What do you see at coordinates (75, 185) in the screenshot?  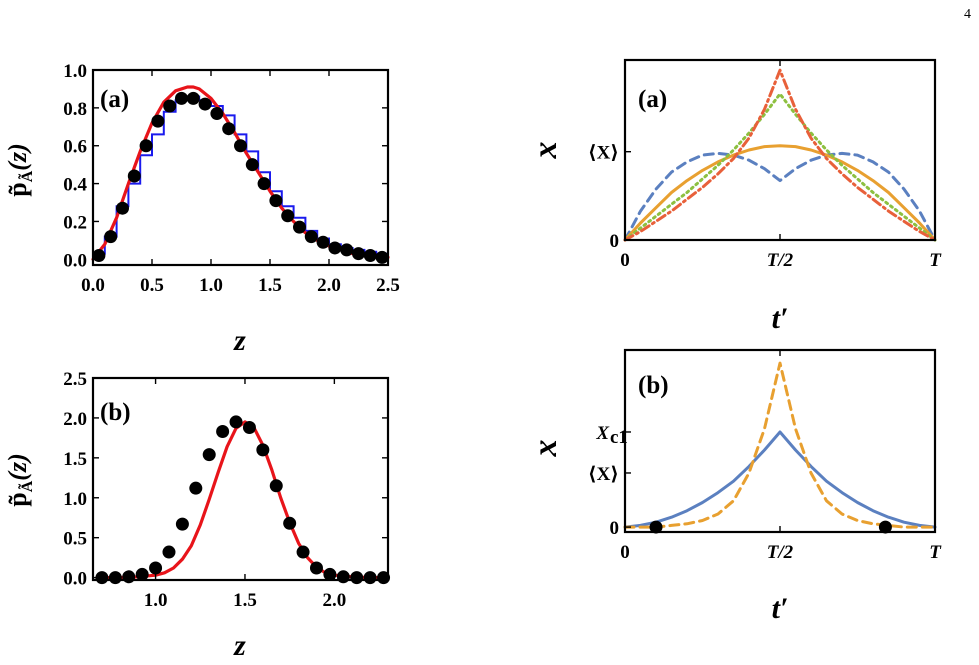 I see `y-tick-label: 0.4` at bounding box center [75, 185].